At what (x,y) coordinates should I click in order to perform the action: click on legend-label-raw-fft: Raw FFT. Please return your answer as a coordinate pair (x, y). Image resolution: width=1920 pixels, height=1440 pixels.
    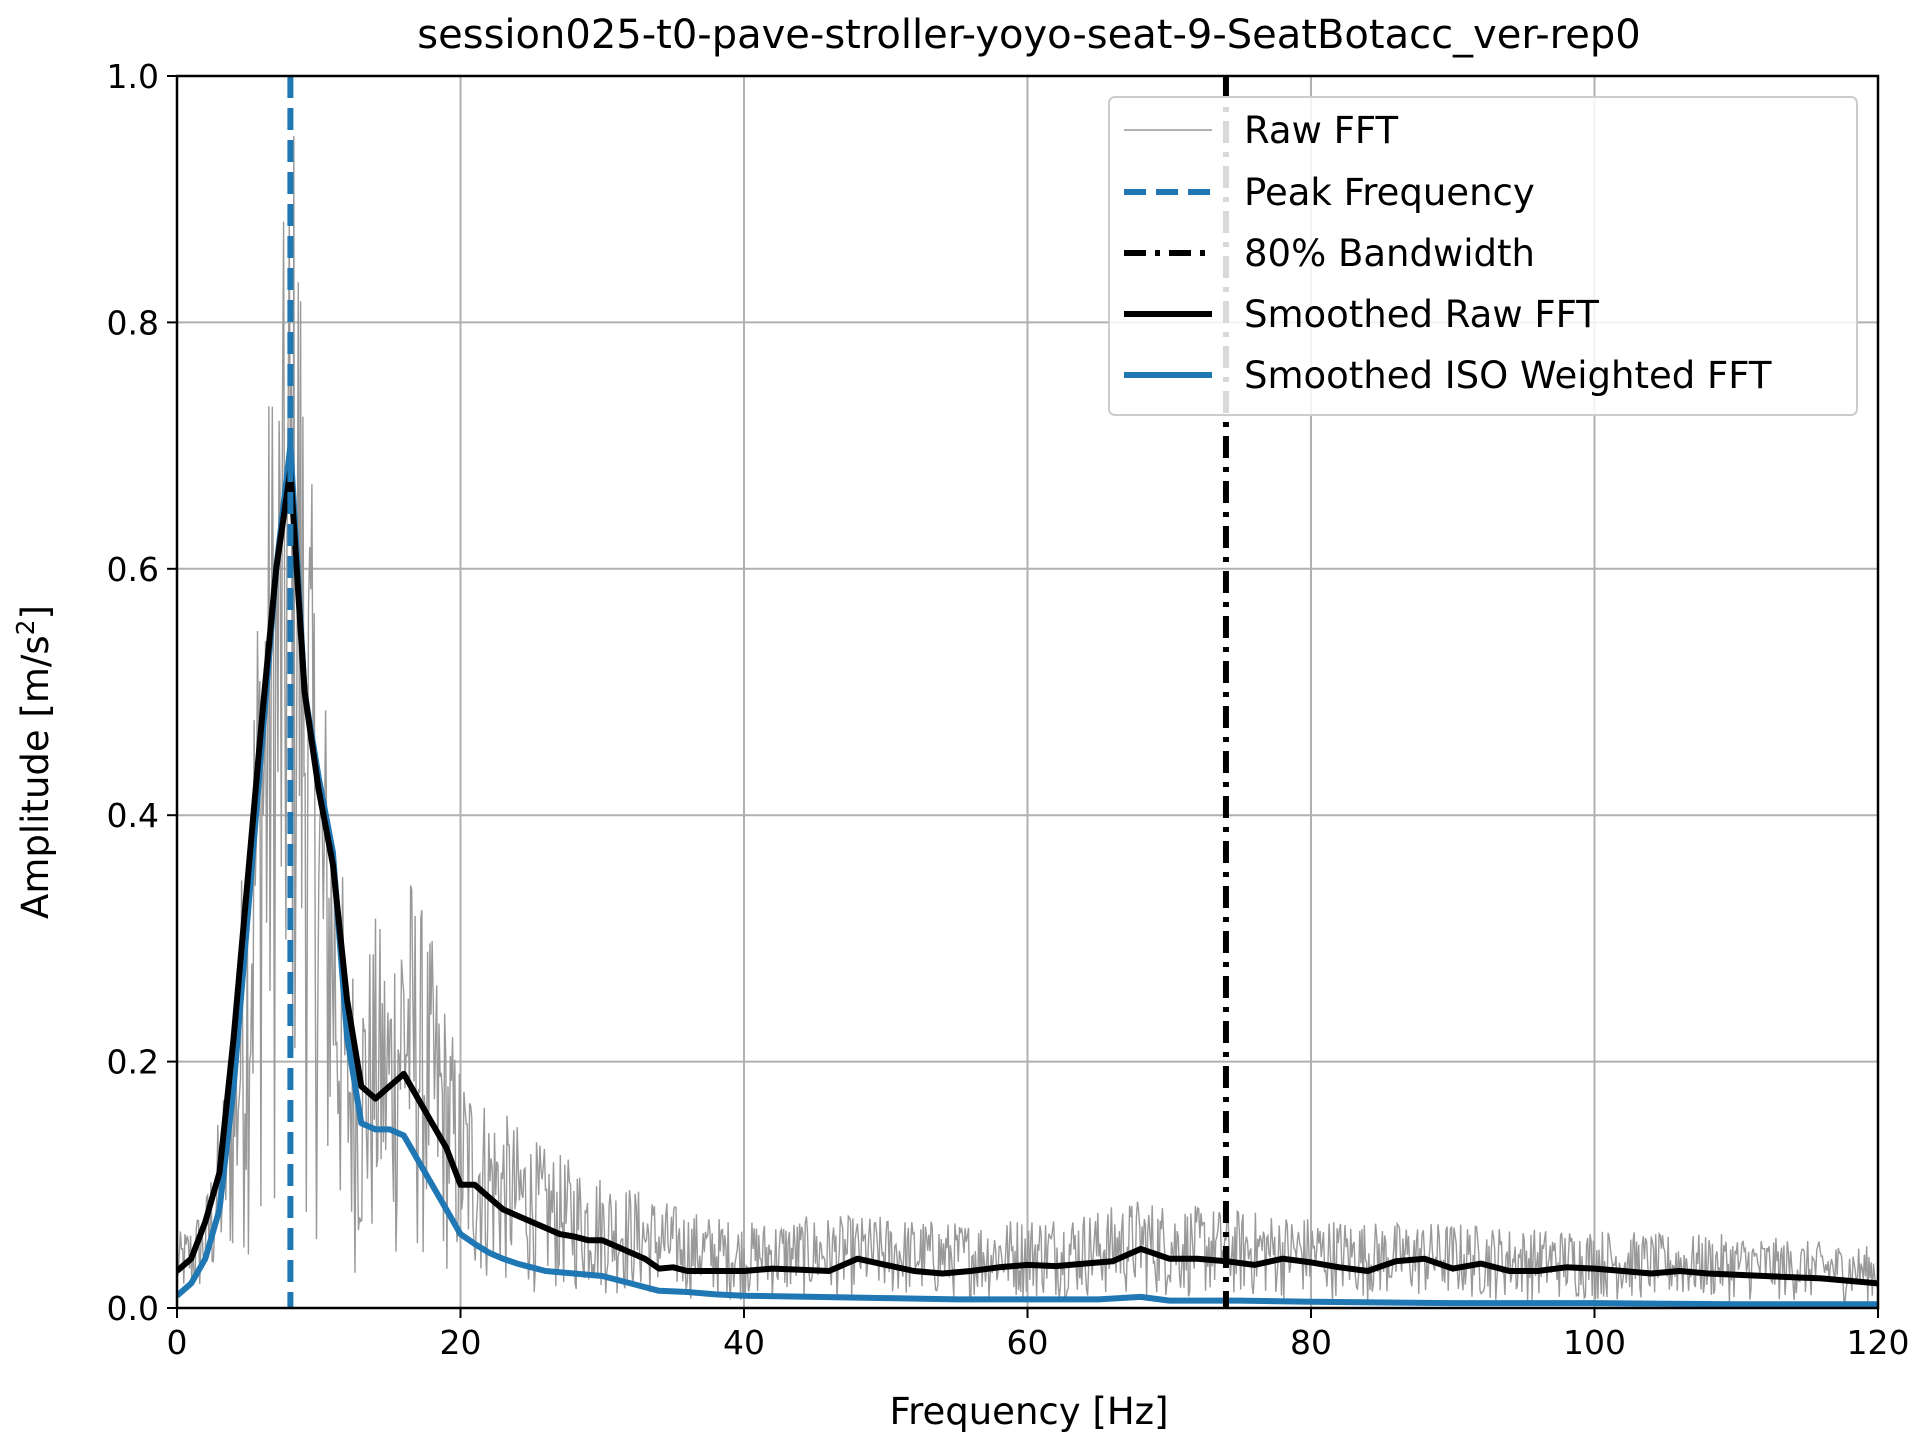
    Looking at the image, I should click on (1321, 130).